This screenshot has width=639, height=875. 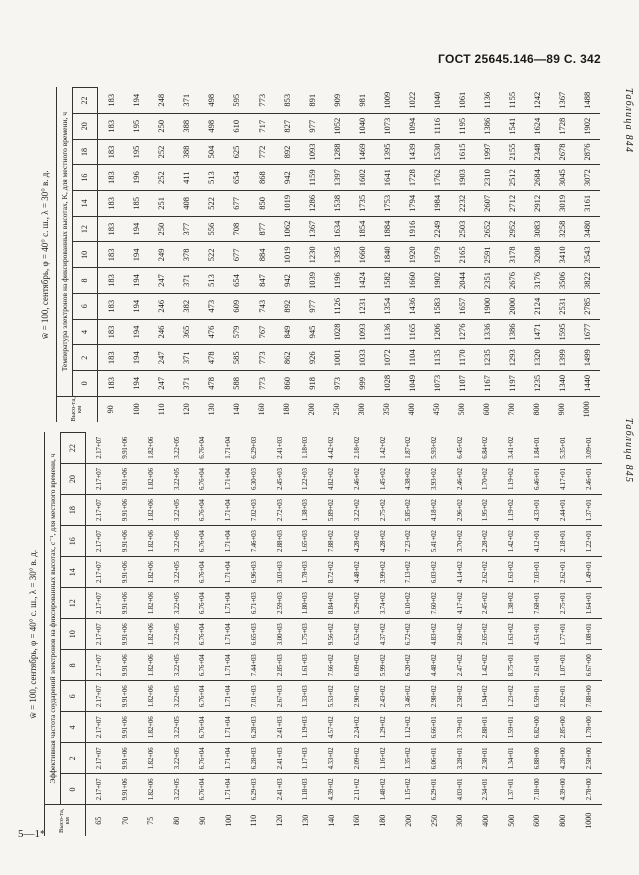 What do you see at coordinates (287, 203) in the screenshot?
I see `value-cell: 1019` at bounding box center [287, 203].